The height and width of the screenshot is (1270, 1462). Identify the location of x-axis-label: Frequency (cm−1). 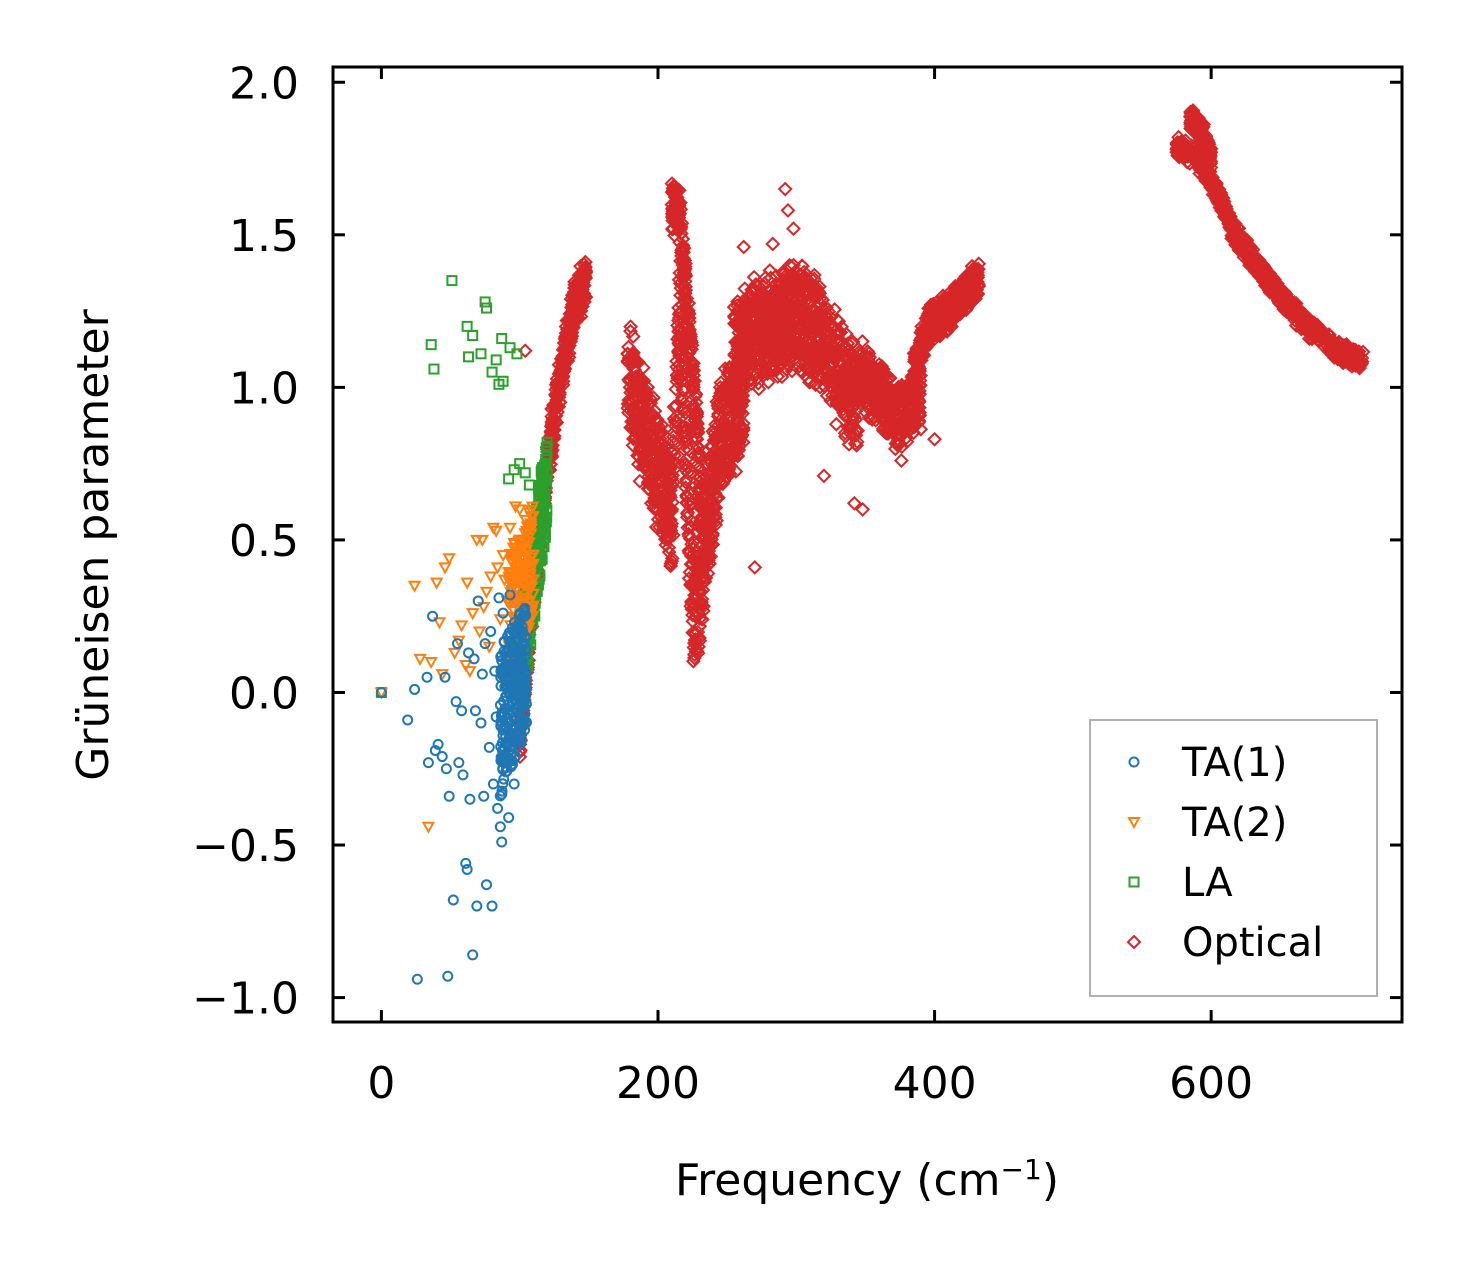
(867, 1180).